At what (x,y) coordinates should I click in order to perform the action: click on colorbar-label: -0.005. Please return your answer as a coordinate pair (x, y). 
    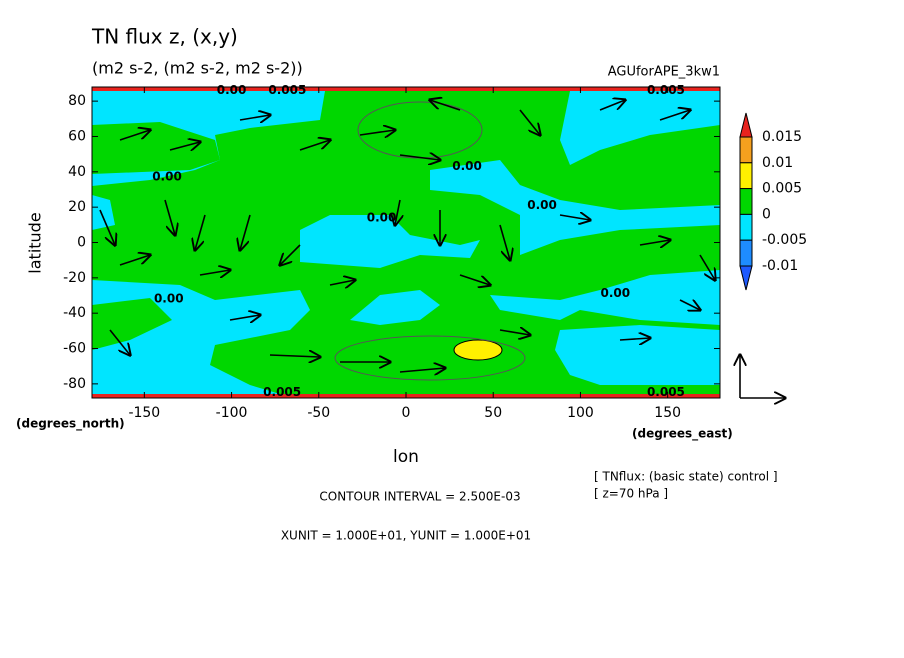
    Looking at the image, I should click on (784, 240).